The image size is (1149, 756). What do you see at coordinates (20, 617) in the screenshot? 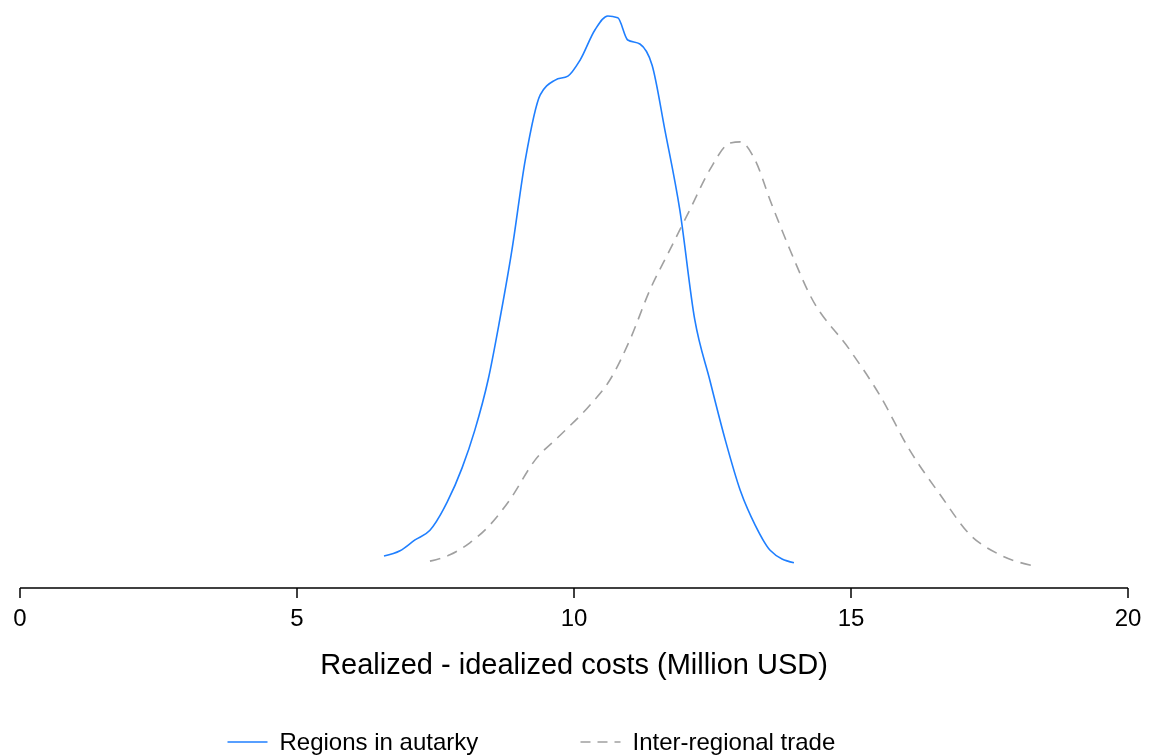
I see `x-tick-label: 0` at bounding box center [20, 617].